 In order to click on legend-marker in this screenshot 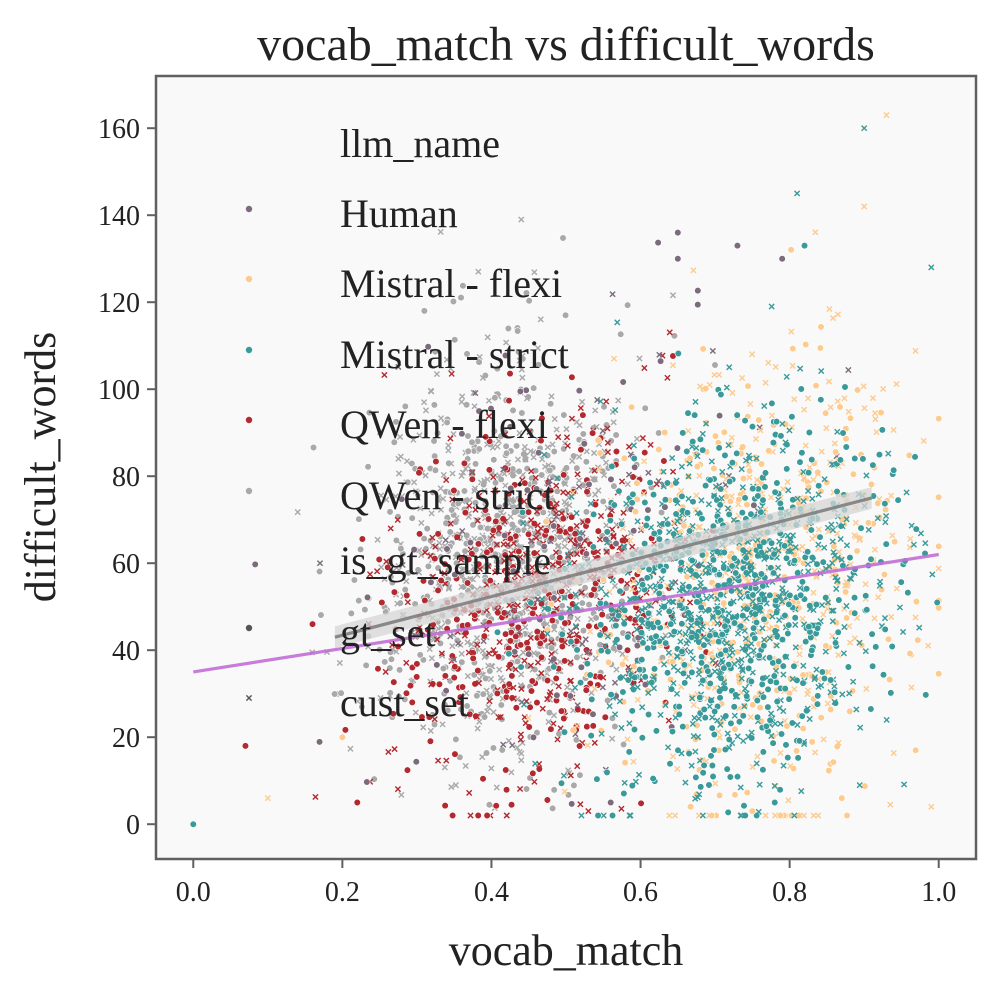, I will do `click(249, 420)`.